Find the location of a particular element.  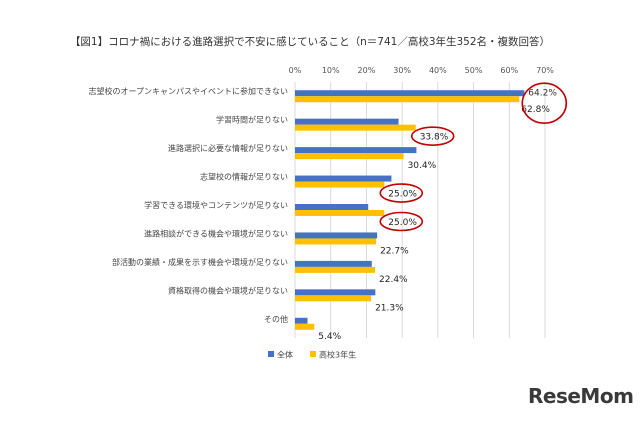

data-label: 33.8% is located at coordinates (434, 138).